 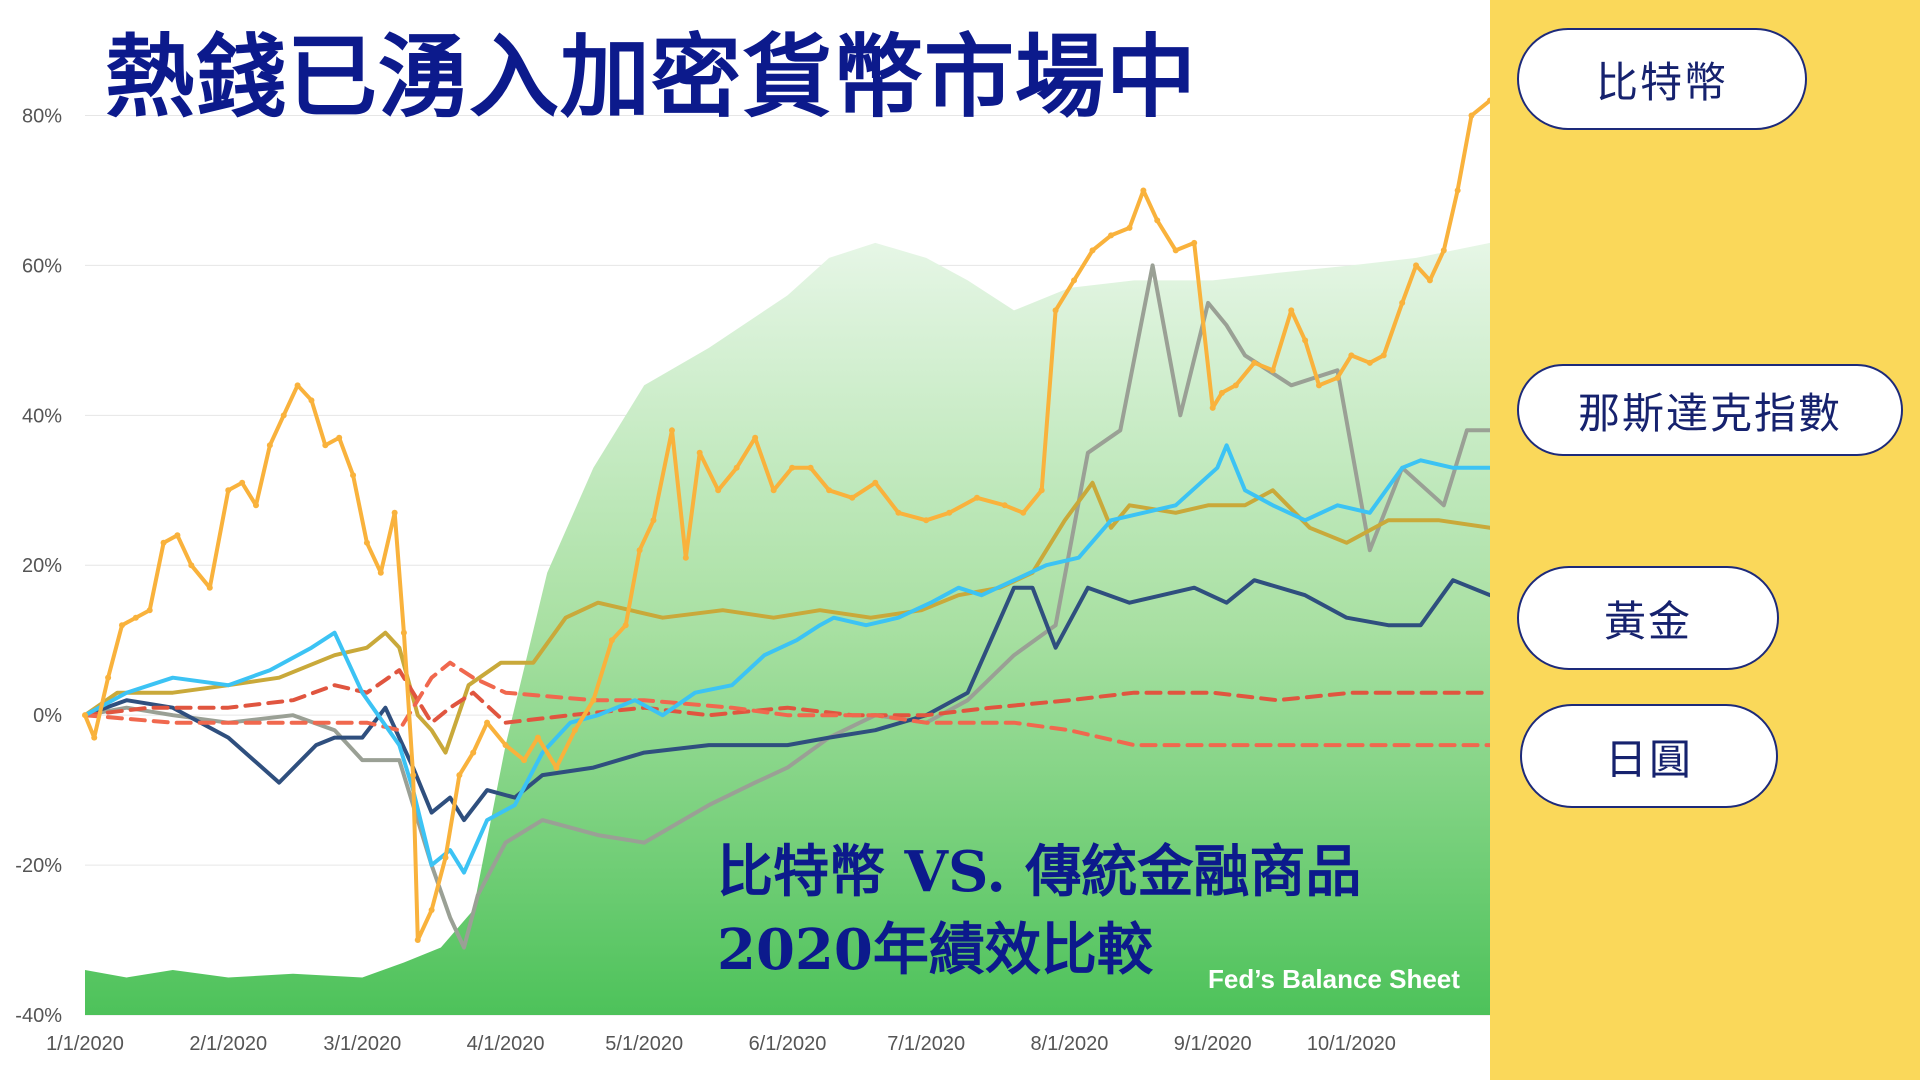 I want to click on y-tick-label: -20%, so click(x=38, y=866).